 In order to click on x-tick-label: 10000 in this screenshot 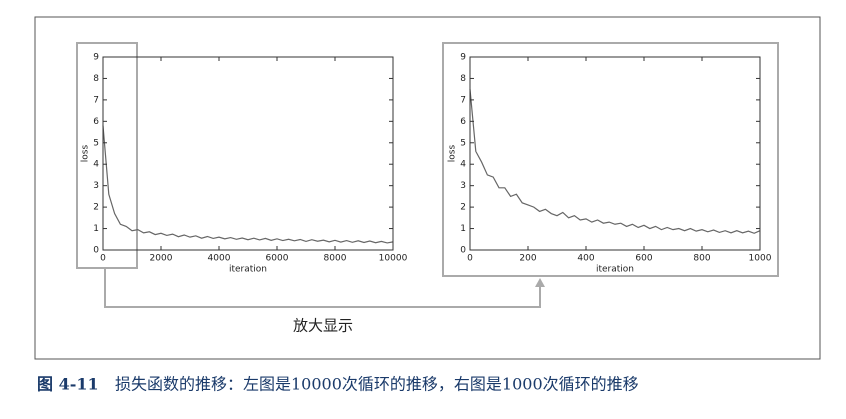, I will do `click(393, 259)`.